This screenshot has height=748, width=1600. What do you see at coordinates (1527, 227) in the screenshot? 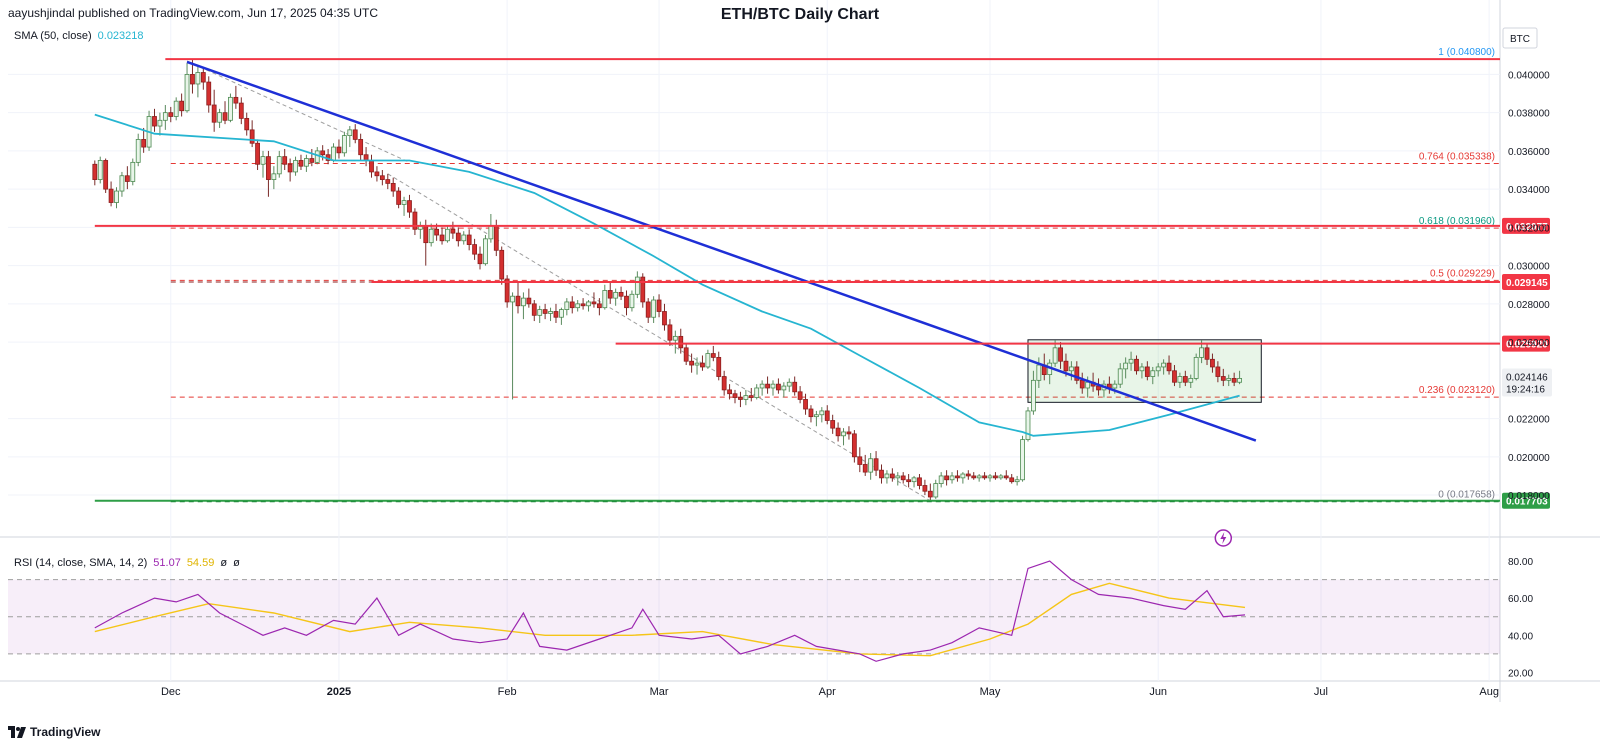
I see `price-level-tag-label: 0.032077` at bounding box center [1527, 227].